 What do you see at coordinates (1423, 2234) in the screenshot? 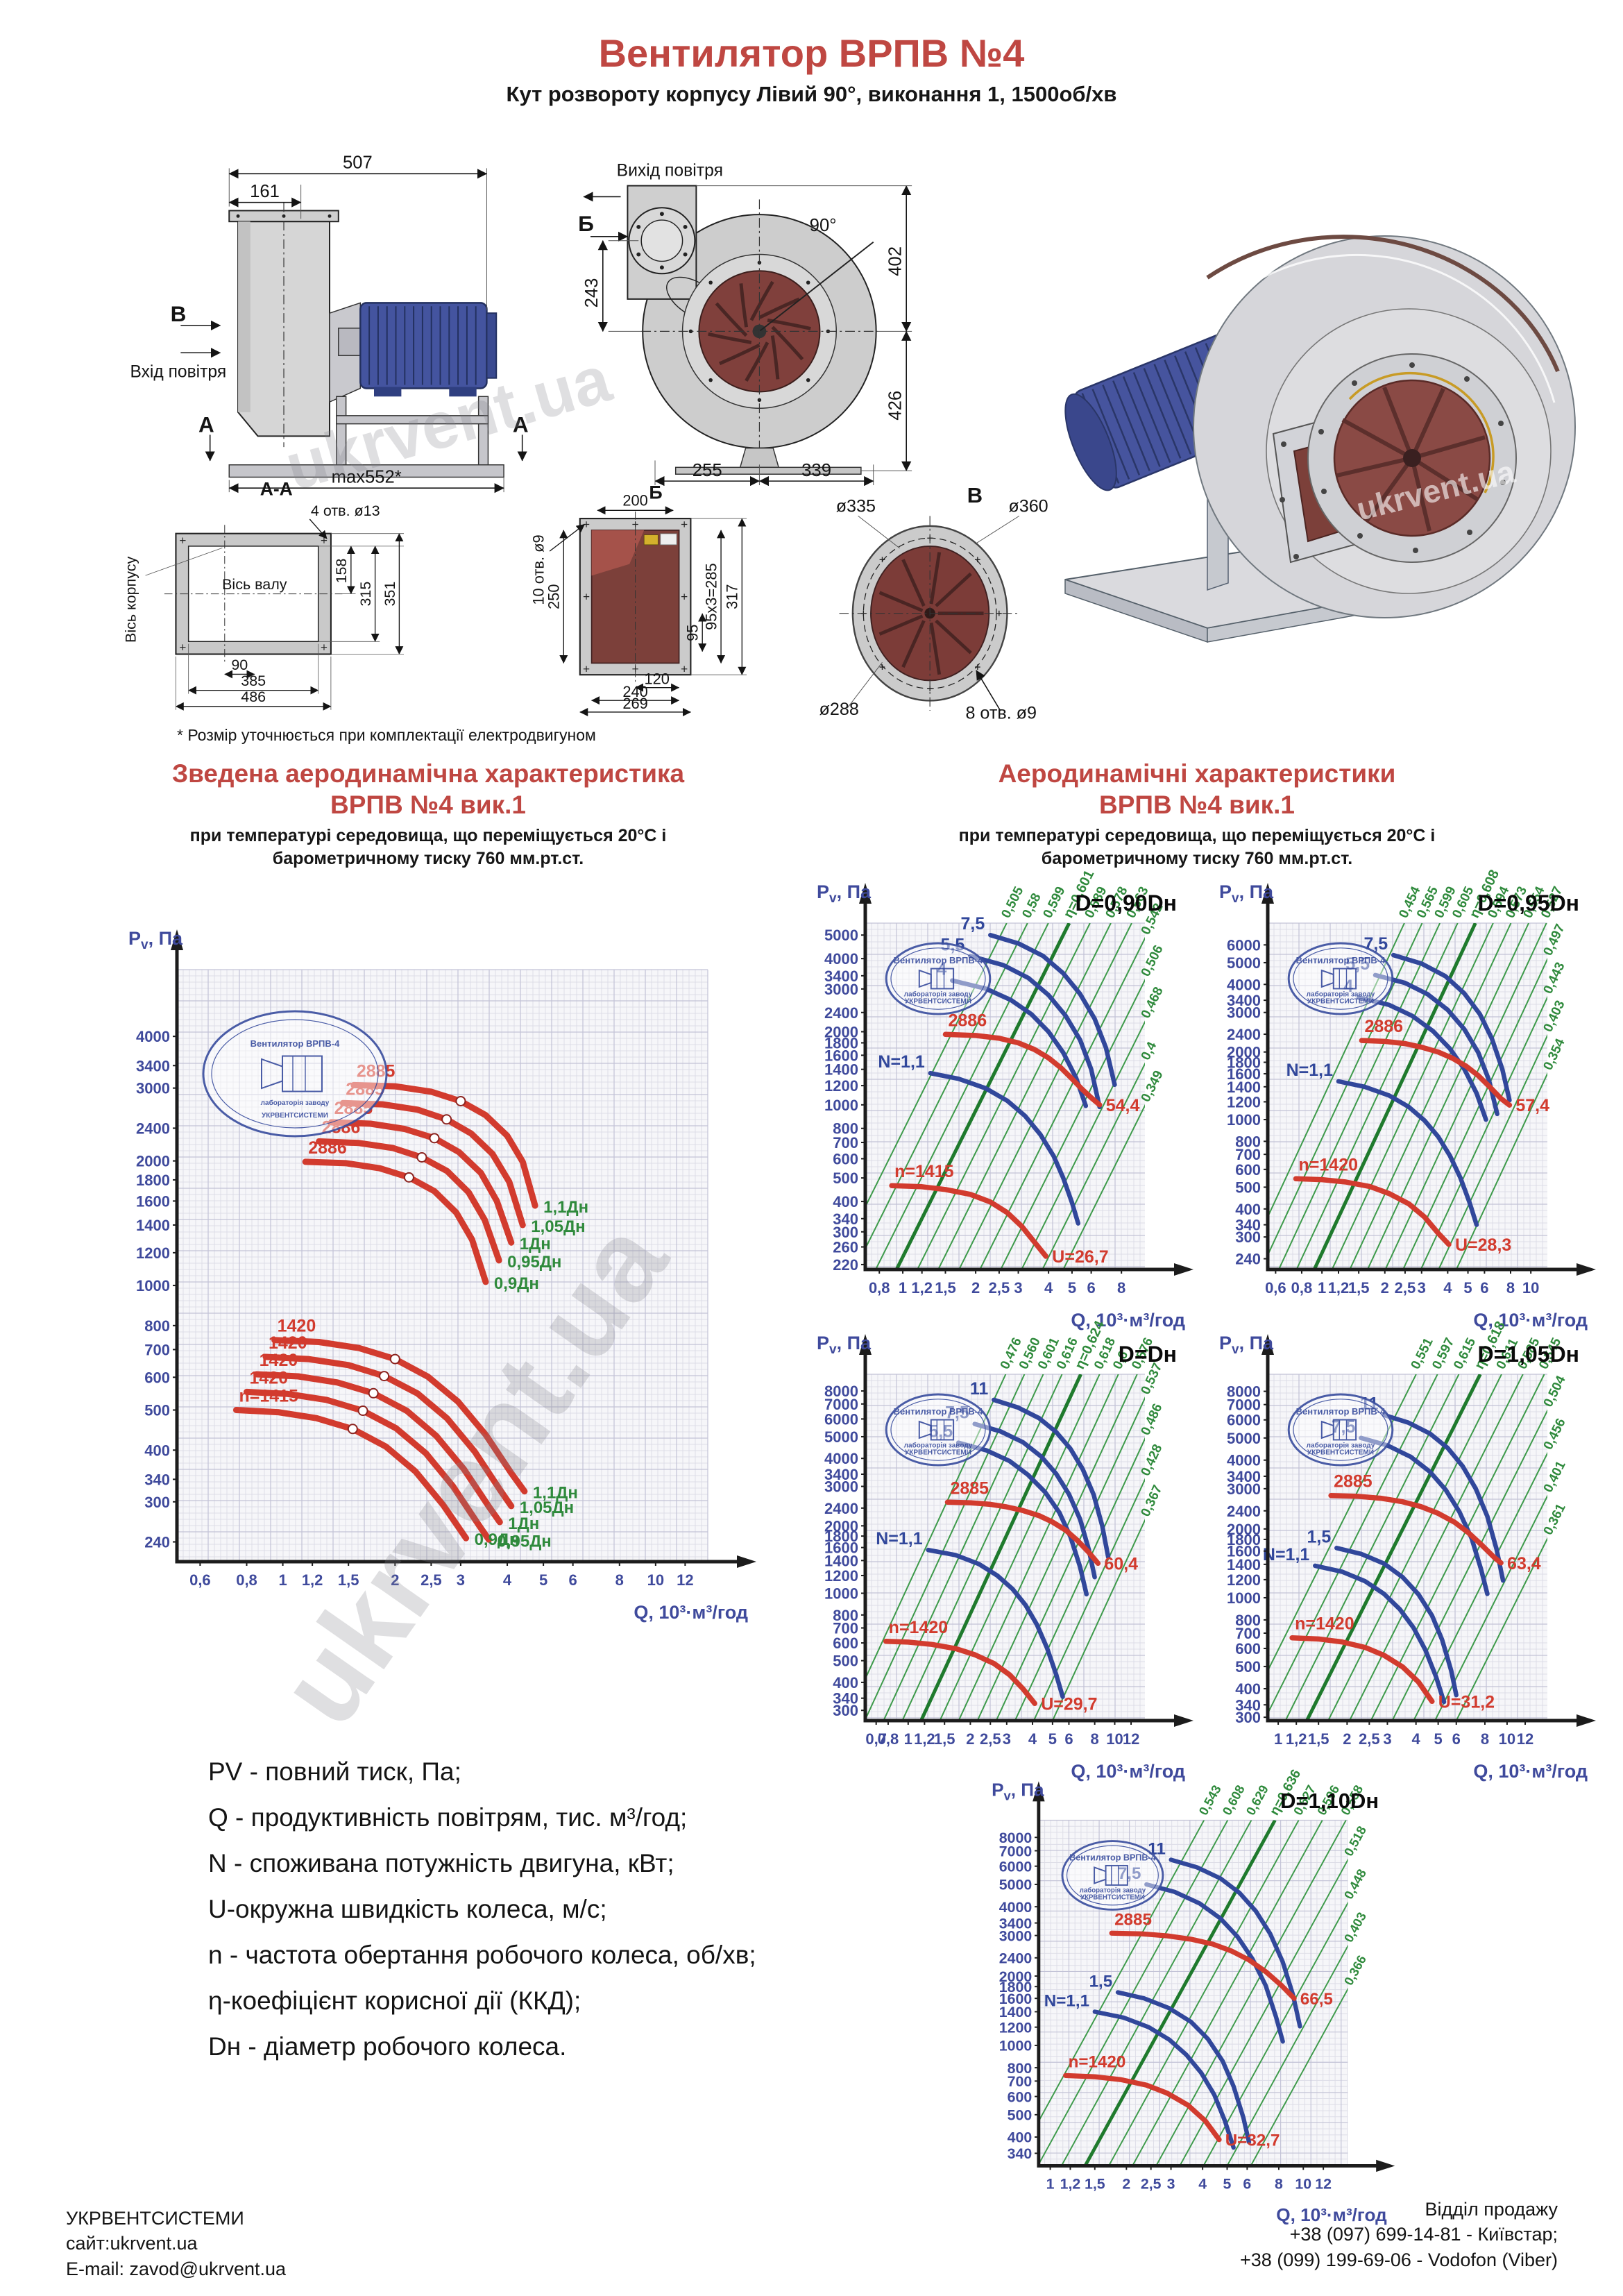
I see `footer-phone1: +38 (097) 699-14-81 - Київстар;` at bounding box center [1423, 2234].